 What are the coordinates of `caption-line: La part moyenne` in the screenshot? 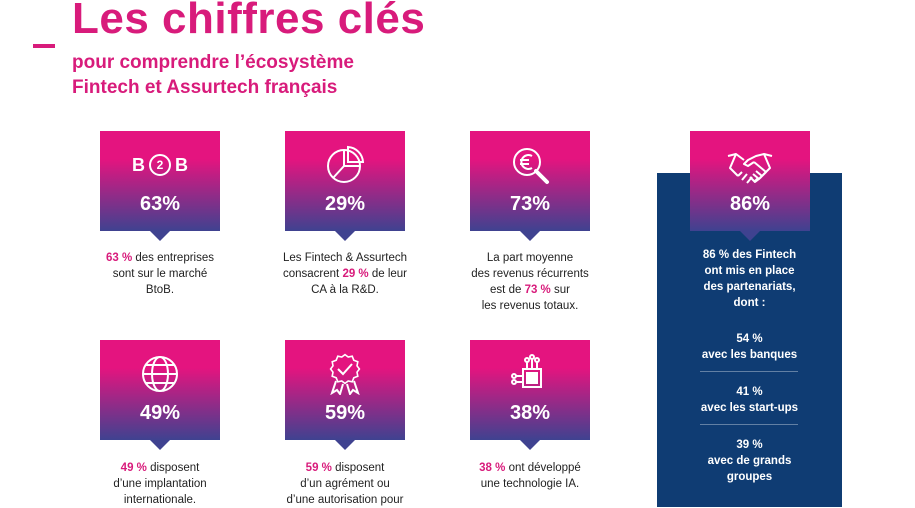 It's located at (530, 258).